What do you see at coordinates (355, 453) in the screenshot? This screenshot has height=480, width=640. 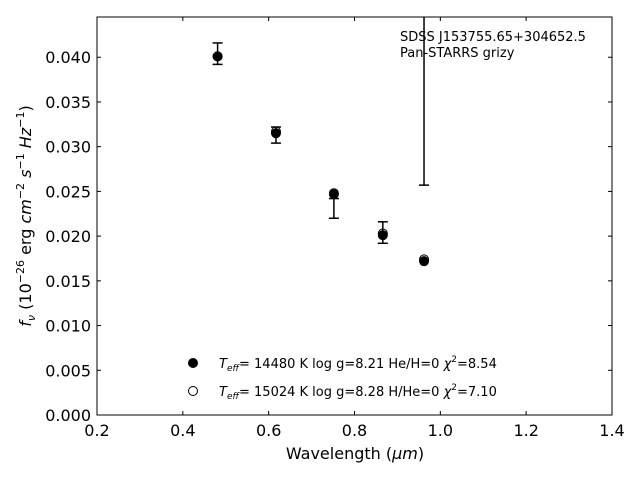 I see `x-axis-label: Wavelength (μm)` at bounding box center [355, 453].